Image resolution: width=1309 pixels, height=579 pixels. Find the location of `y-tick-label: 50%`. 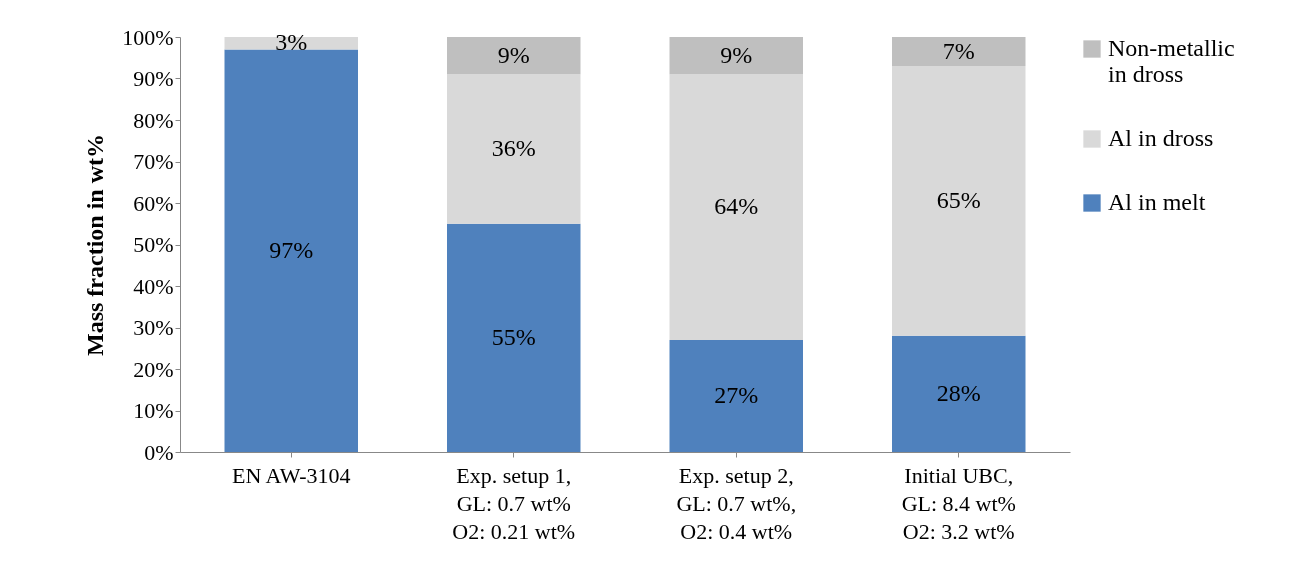

y-tick-label: 50% is located at coordinates (153, 244).